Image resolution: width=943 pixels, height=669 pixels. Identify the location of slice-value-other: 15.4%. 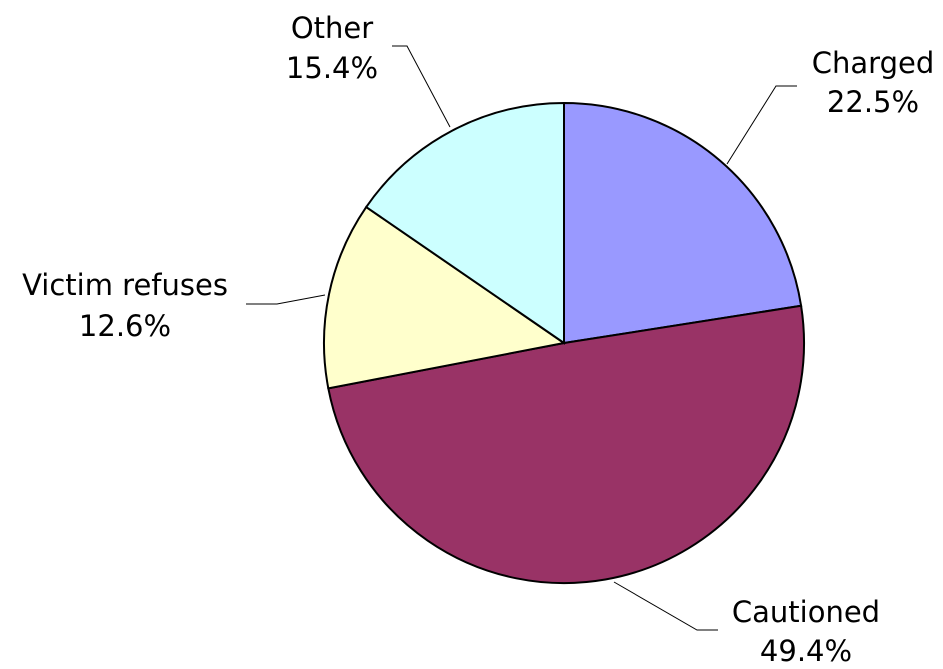
(332, 68).